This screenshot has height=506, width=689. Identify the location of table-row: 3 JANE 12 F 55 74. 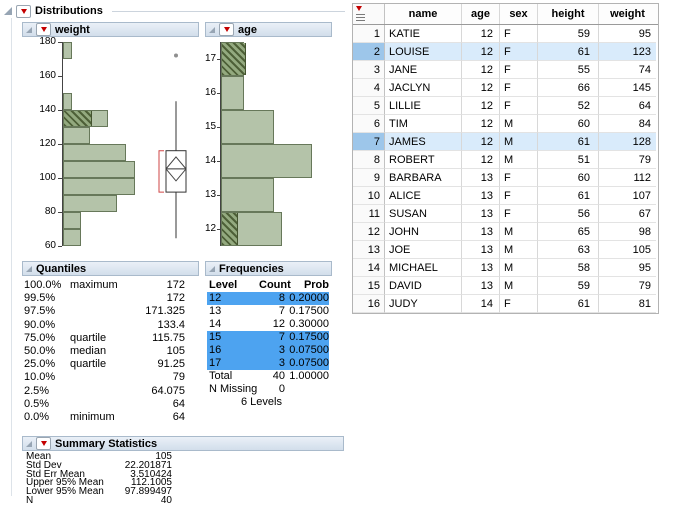
(505, 70).